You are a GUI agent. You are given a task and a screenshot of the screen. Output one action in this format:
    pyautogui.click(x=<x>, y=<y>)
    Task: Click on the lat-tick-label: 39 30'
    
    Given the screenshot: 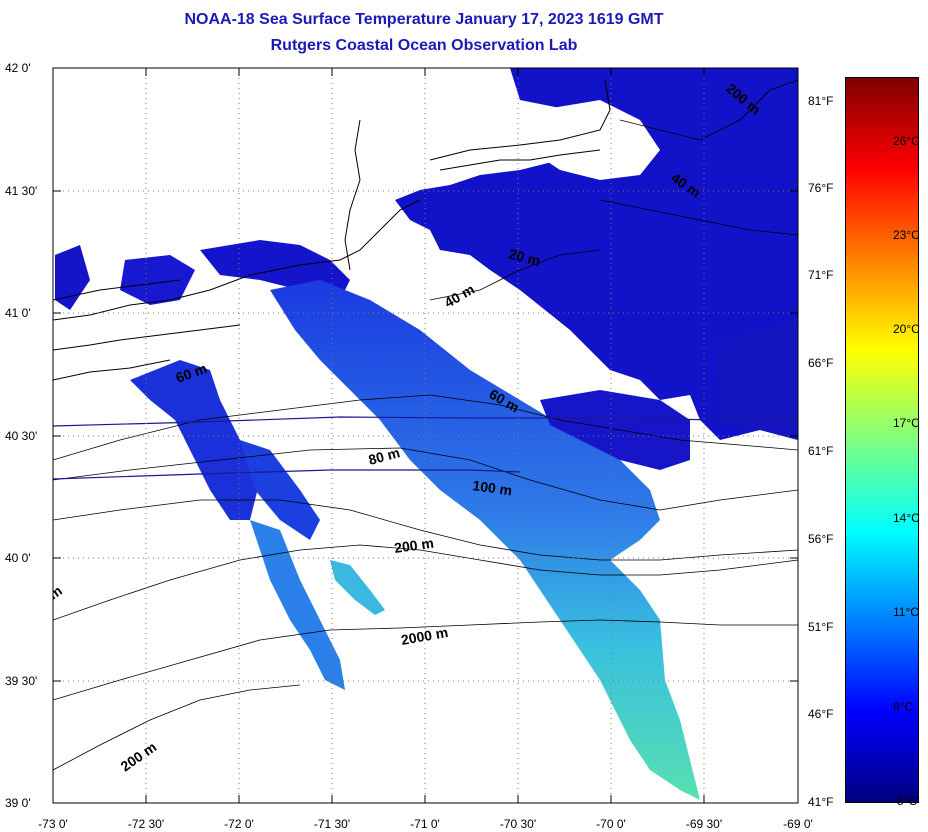 What is the action you would take?
    pyautogui.click(x=21, y=681)
    